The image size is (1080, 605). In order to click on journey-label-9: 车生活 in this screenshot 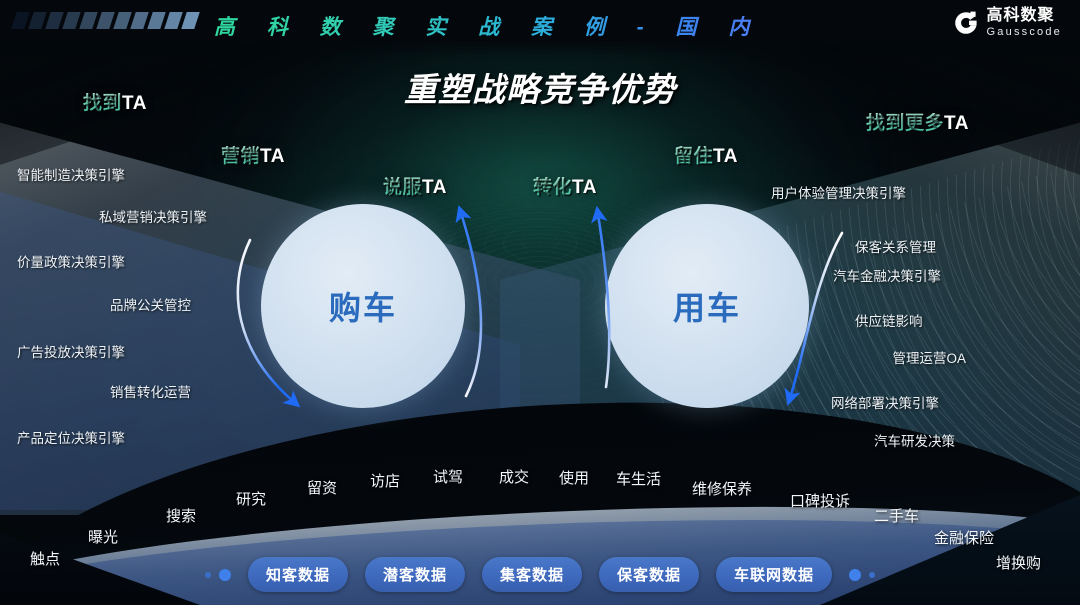, I will do `click(639, 479)`.